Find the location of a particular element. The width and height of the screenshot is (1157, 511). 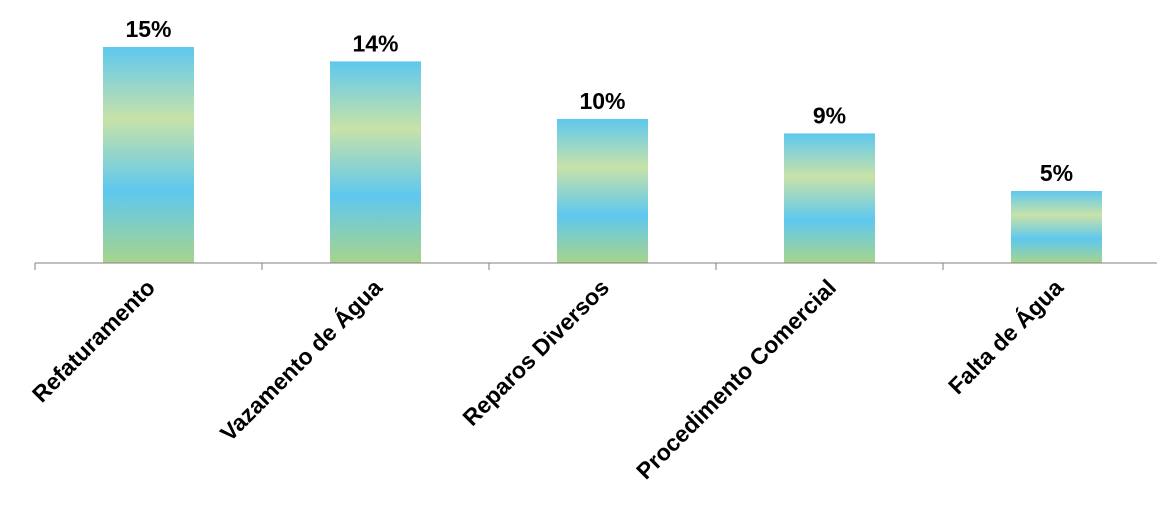

x-tick-label: Vazamento de Água is located at coordinates (300, 359).